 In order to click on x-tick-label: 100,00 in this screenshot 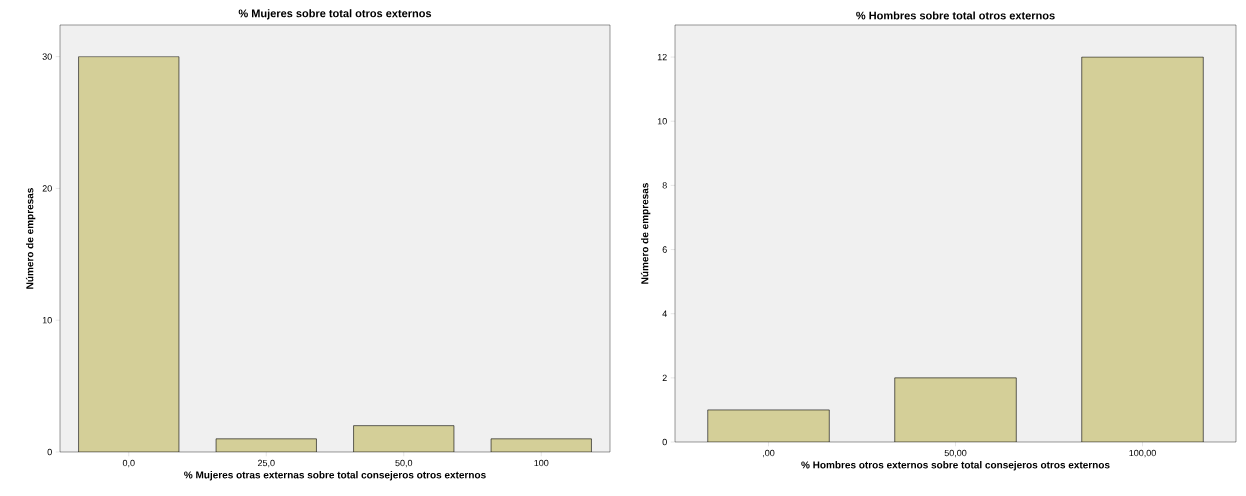, I will do `click(1142, 453)`.